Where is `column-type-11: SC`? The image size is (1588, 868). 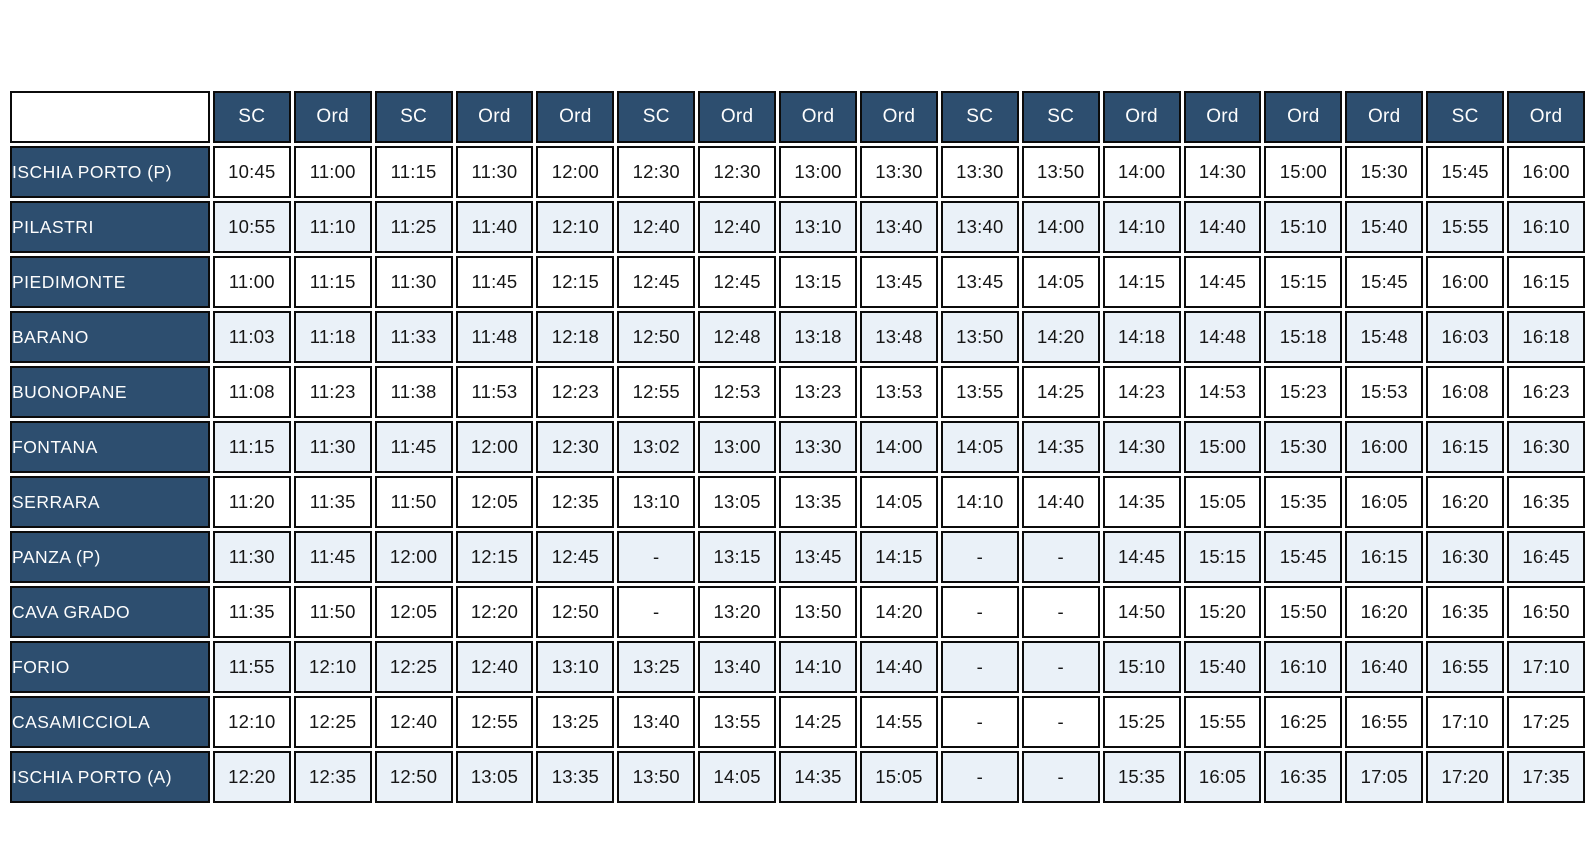 column-type-11: SC is located at coordinates (1060, 117).